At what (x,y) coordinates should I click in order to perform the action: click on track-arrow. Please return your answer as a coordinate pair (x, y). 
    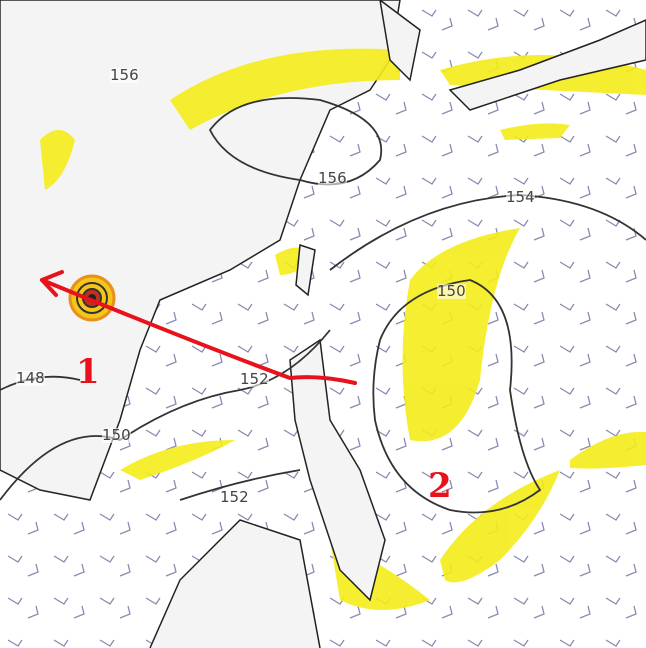
    Looking at the image, I should click on (198, 327).